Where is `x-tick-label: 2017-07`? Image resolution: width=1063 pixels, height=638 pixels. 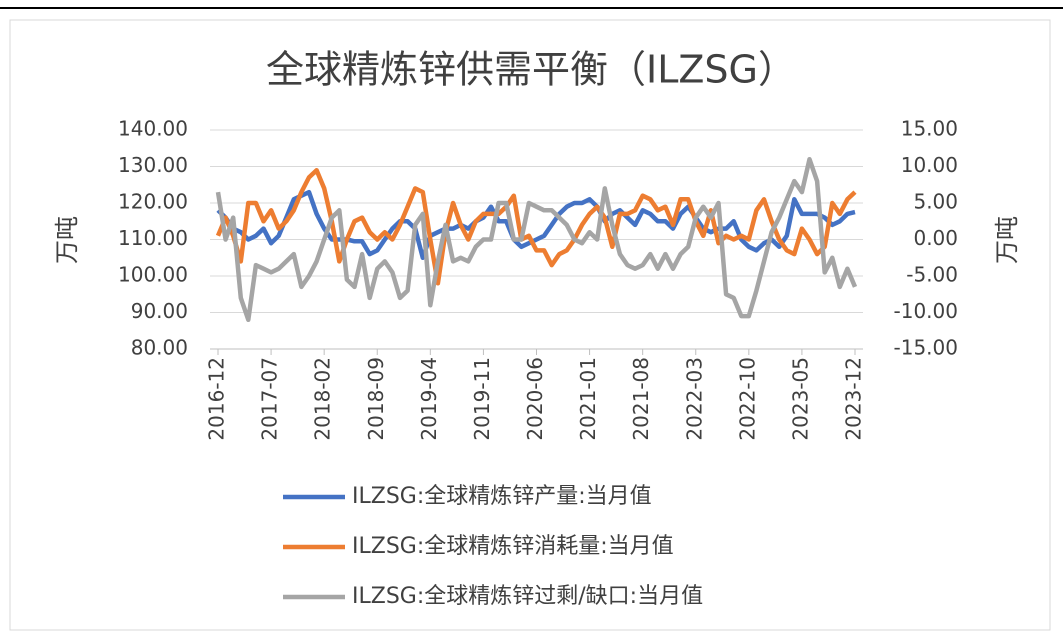 x-tick-label: 2017-07 is located at coordinates (270, 399).